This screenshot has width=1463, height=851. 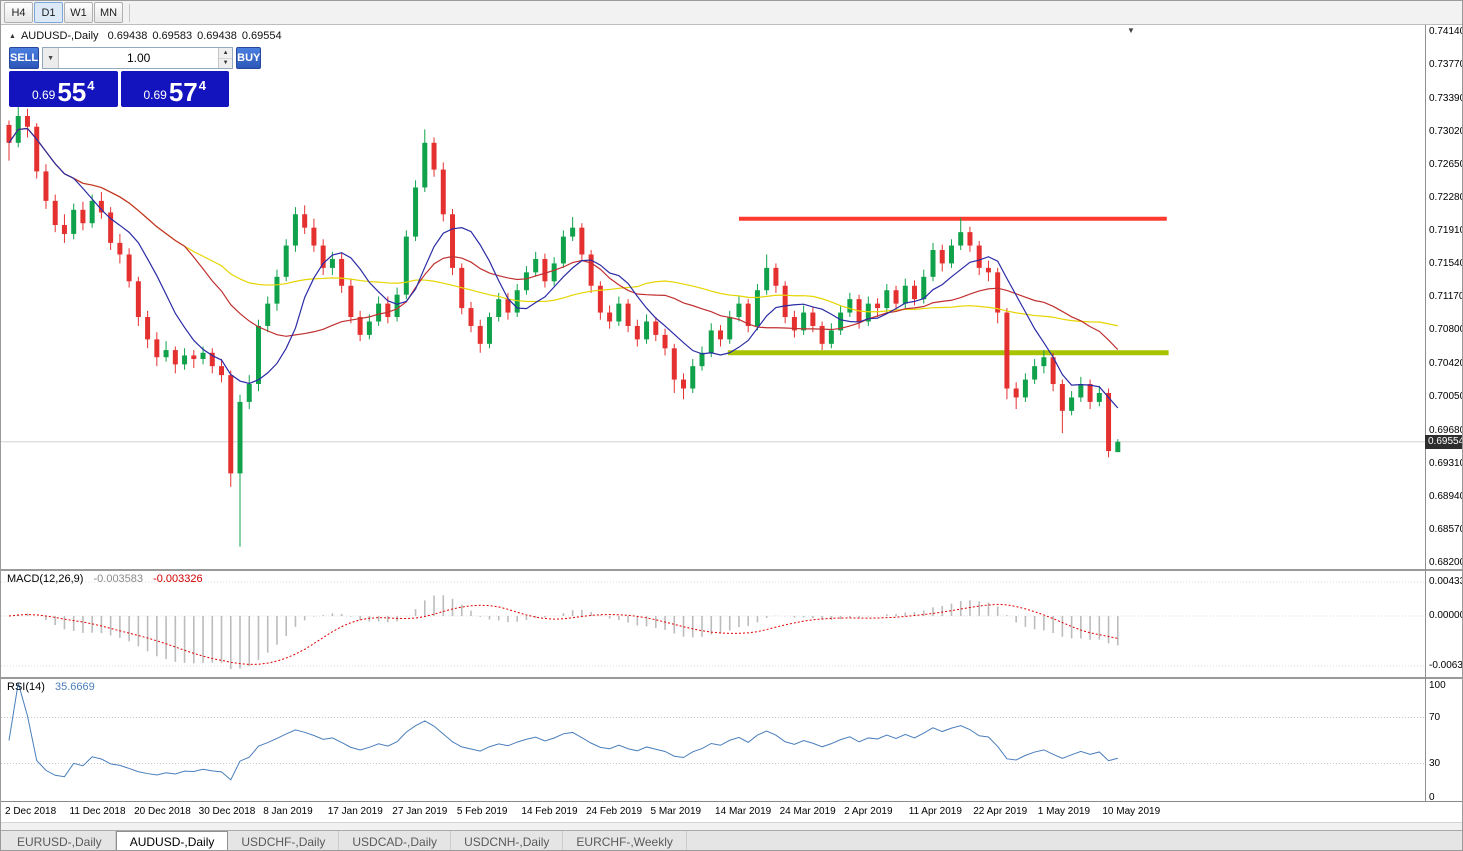 What do you see at coordinates (1446, 231) in the screenshot?
I see `price-axis-label: 0.71910` at bounding box center [1446, 231].